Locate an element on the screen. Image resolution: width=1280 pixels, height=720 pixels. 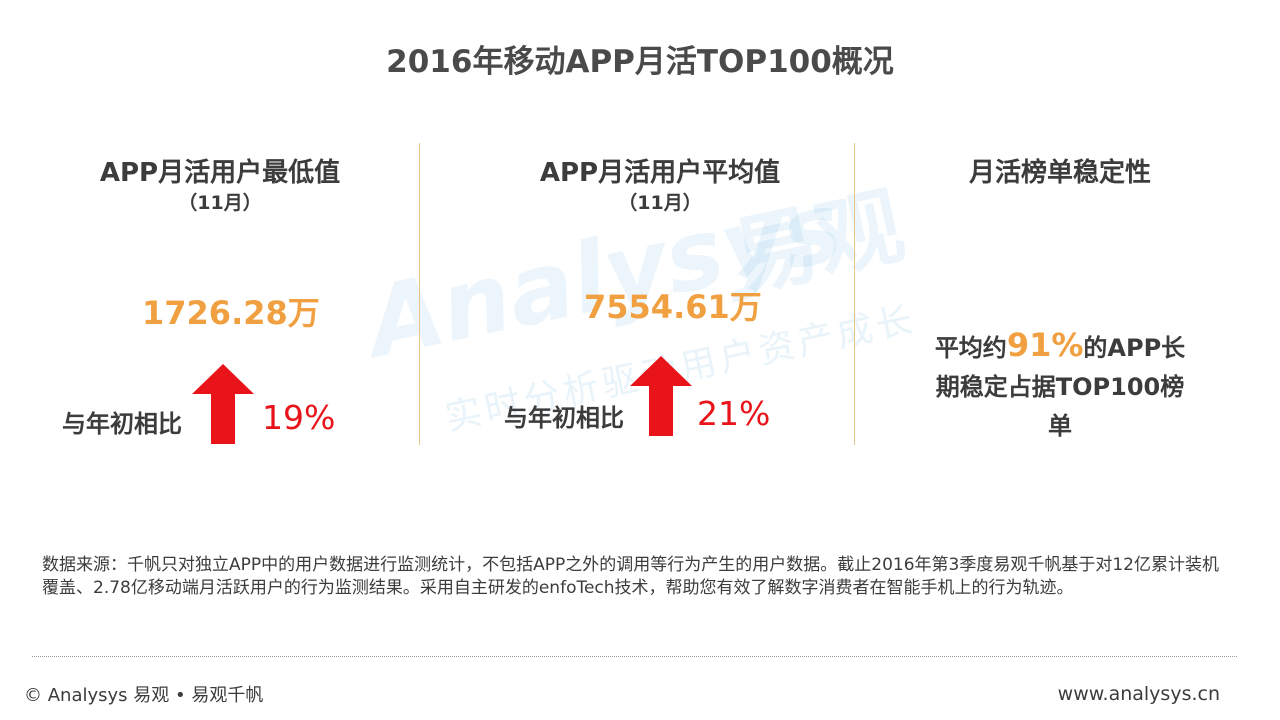
change-percent: 21% is located at coordinates (734, 413).